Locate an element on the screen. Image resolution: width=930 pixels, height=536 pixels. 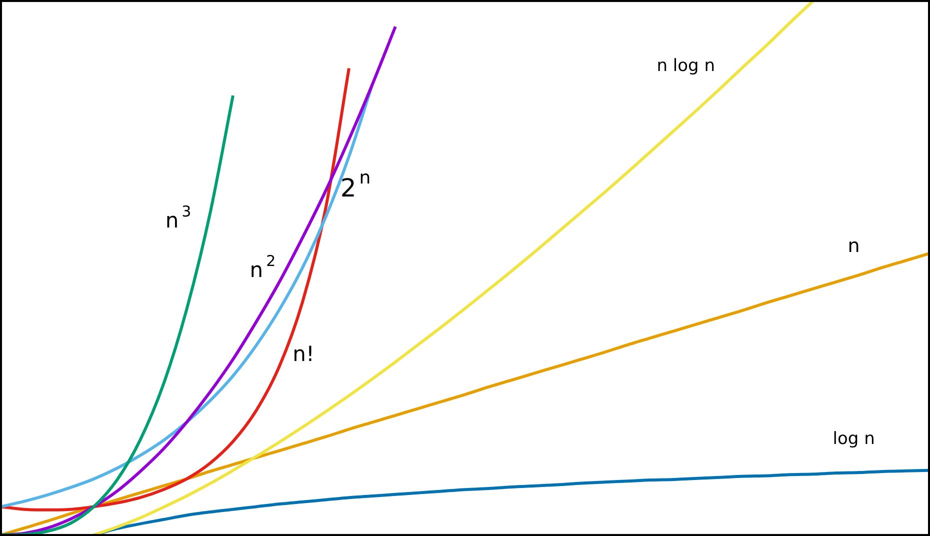
series-label: log n is located at coordinates (853, 438).